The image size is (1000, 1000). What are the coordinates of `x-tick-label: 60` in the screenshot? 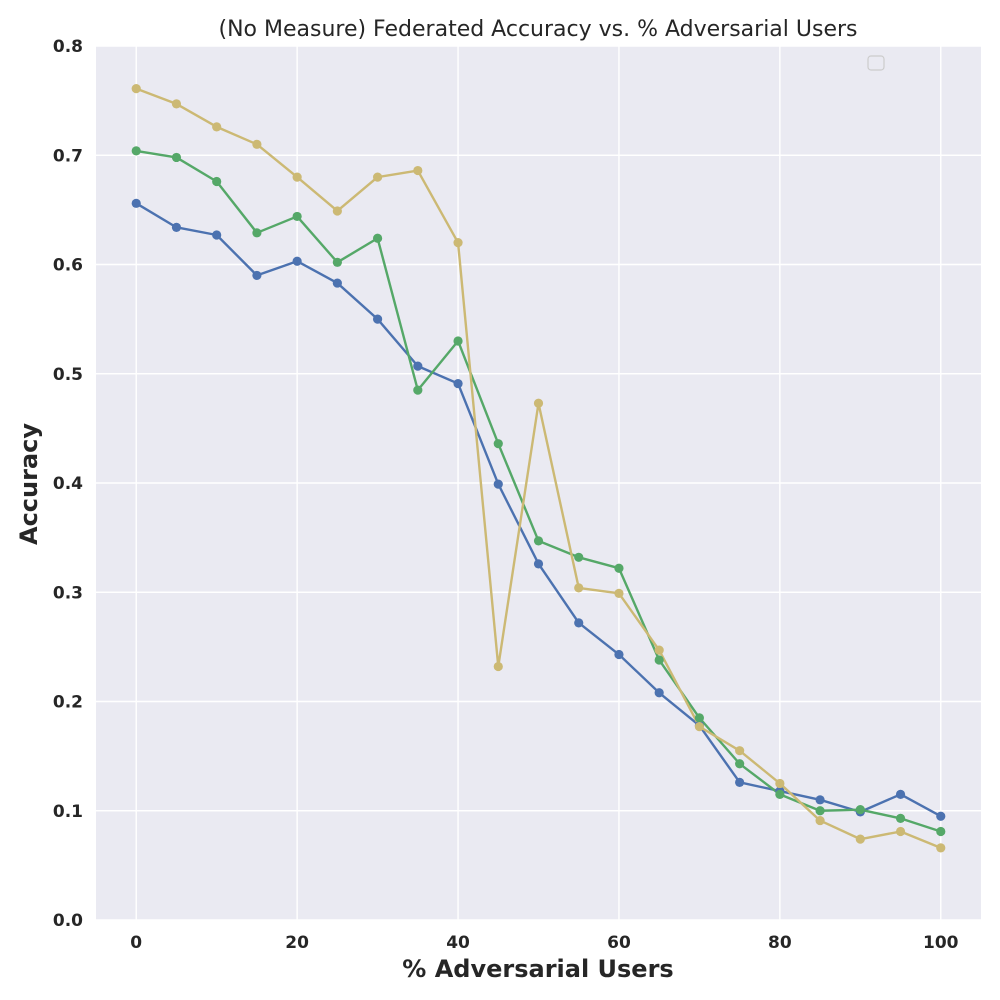 It's located at (619, 943).